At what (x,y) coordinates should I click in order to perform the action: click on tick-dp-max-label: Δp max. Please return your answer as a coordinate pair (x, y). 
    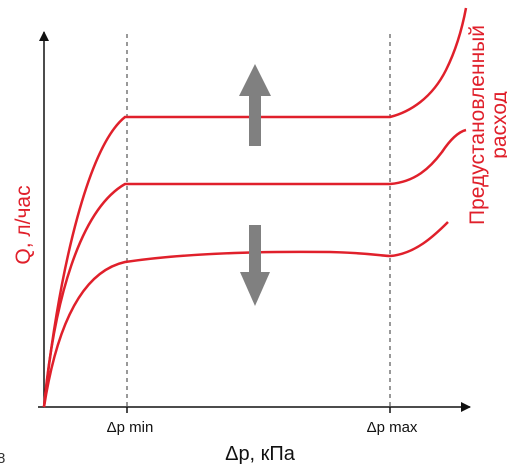
    Looking at the image, I should click on (392, 427).